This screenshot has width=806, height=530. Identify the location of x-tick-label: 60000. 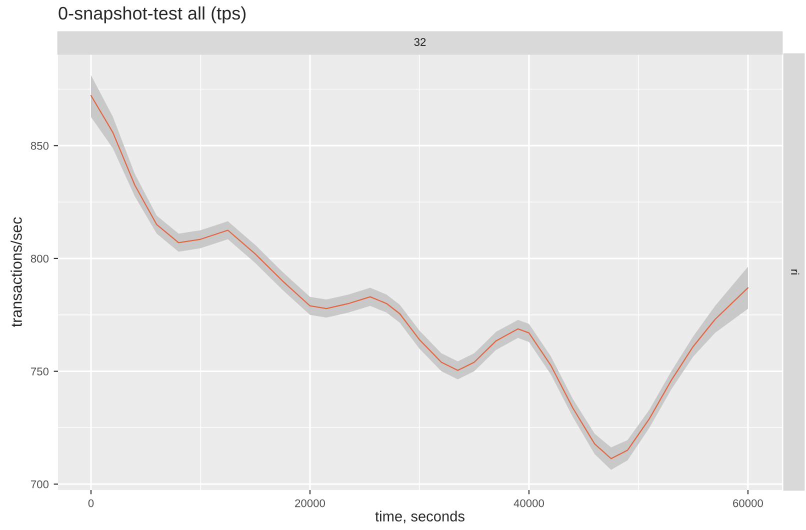
(748, 503).